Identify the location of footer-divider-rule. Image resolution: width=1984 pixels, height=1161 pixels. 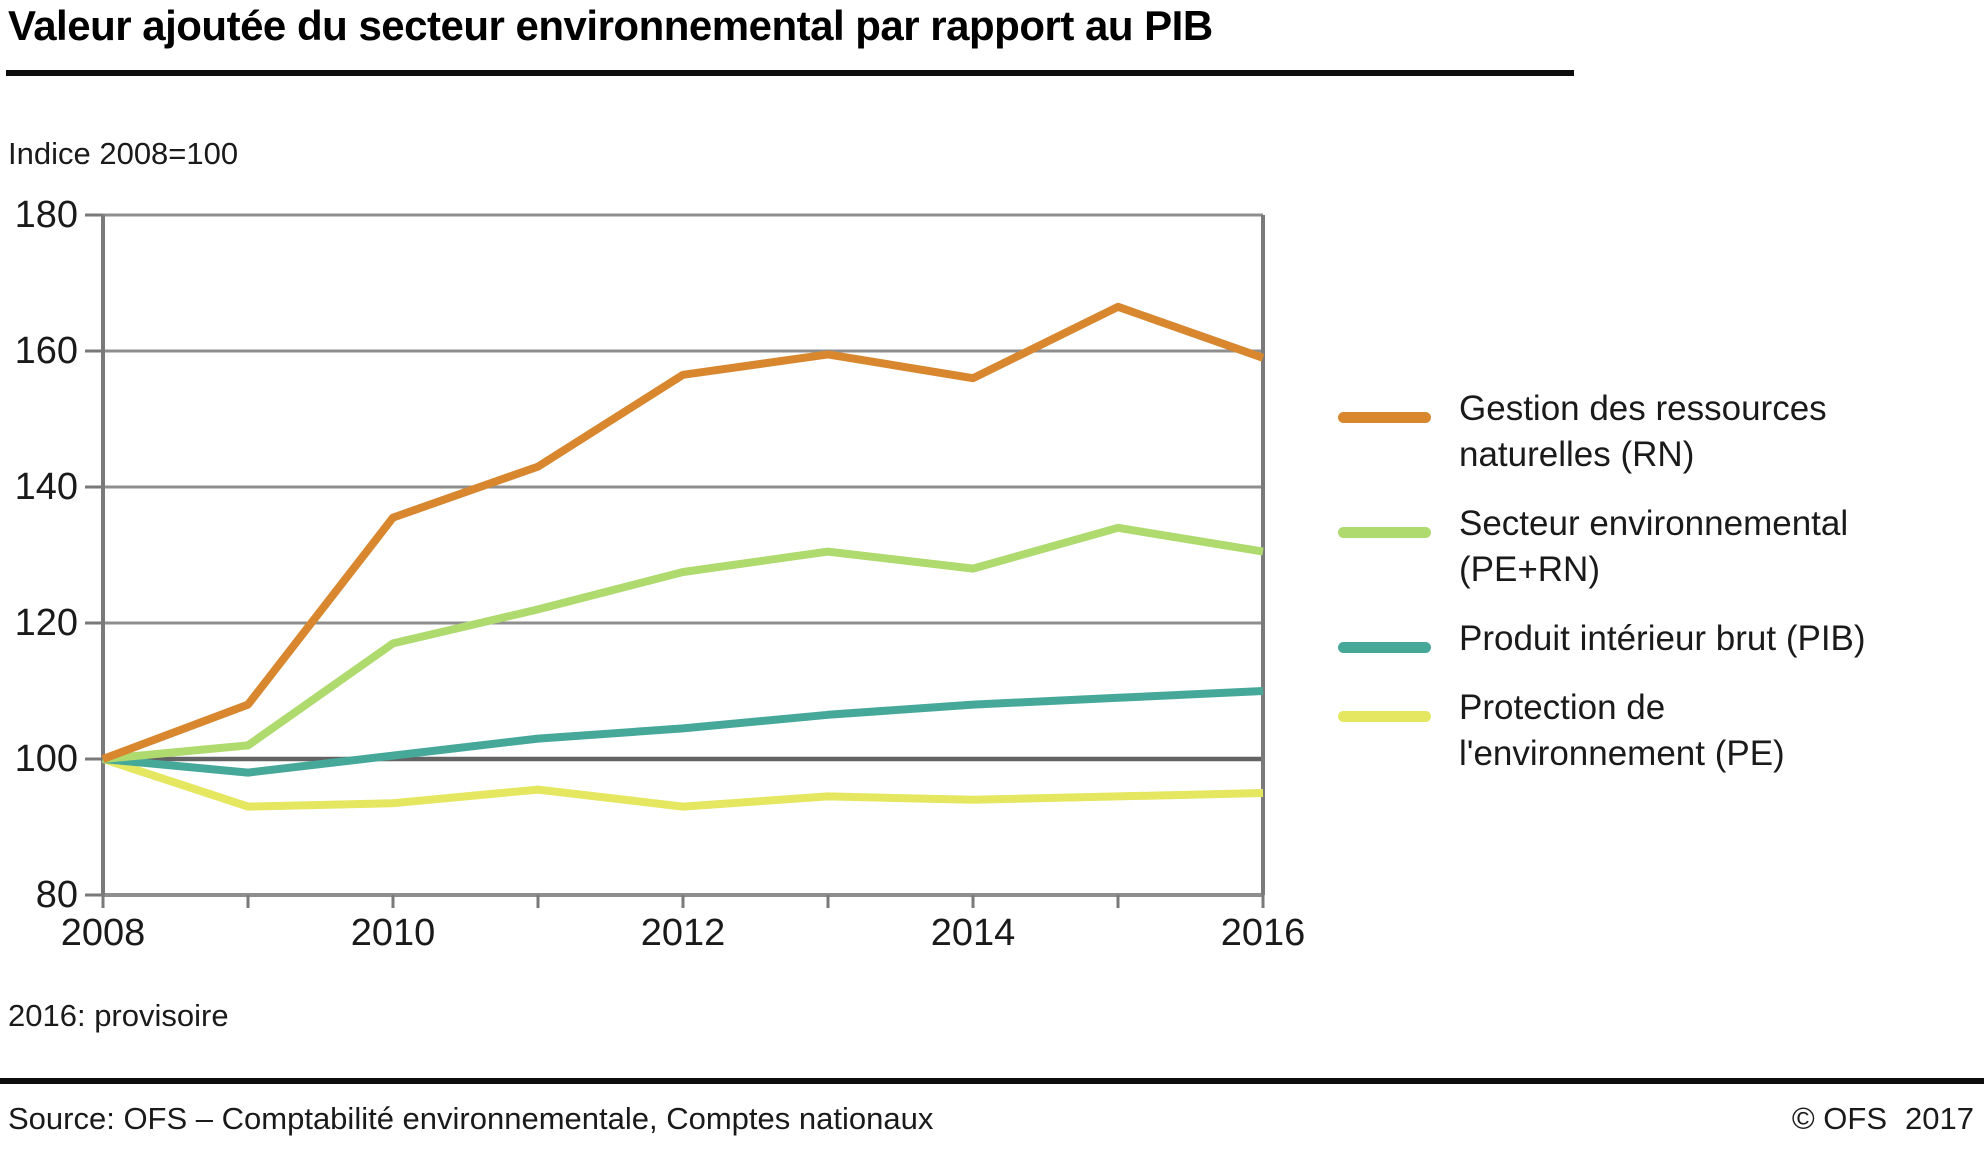
(992, 1081).